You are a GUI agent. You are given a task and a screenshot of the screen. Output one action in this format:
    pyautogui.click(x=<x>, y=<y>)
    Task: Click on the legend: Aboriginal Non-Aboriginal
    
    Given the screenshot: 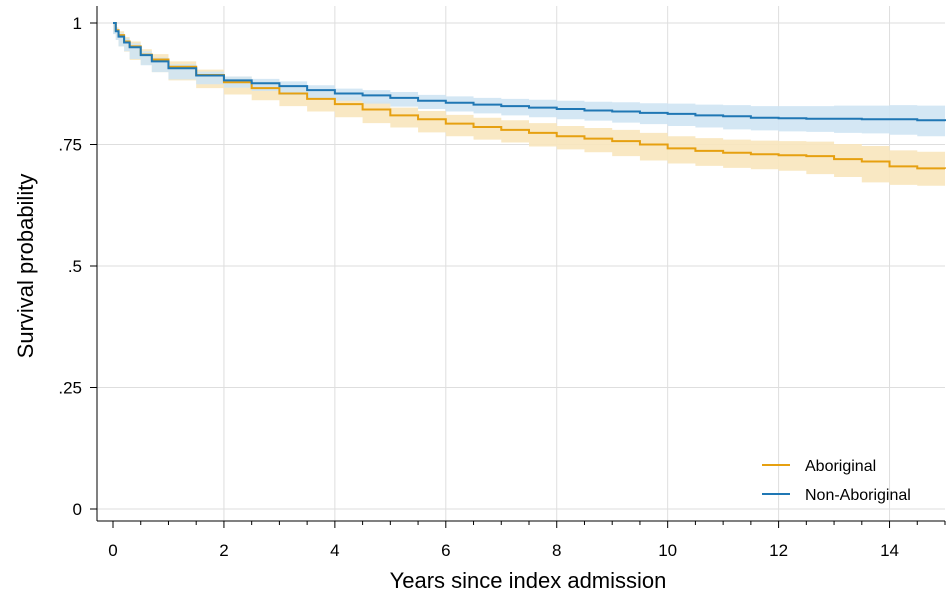 What is the action you would take?
    pyautogui.click(x=836, y=481)
    